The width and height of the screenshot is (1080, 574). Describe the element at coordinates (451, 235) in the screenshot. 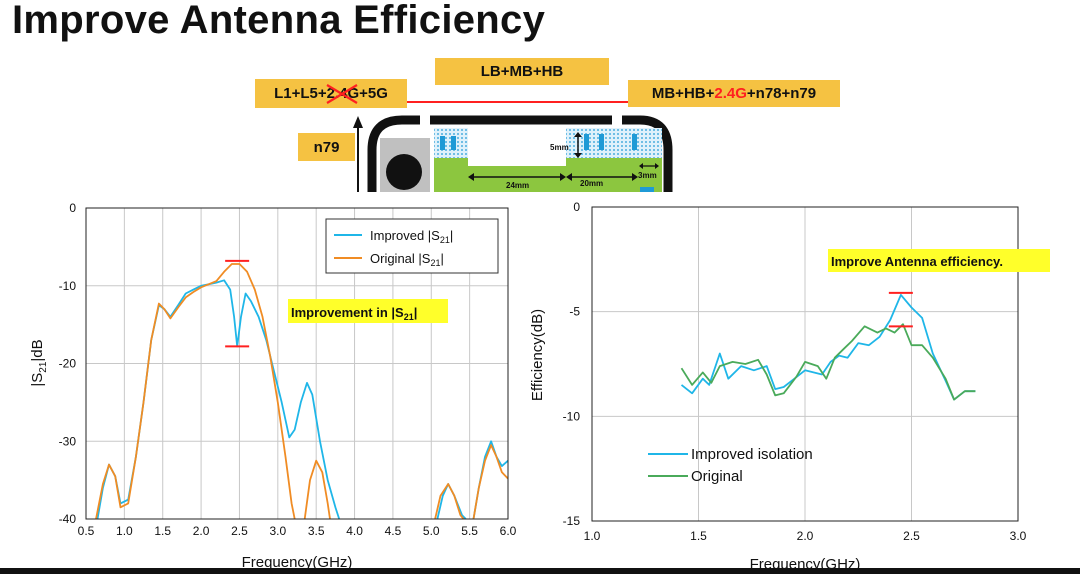

I see `s21-legend-improved-tail: |` at that location.